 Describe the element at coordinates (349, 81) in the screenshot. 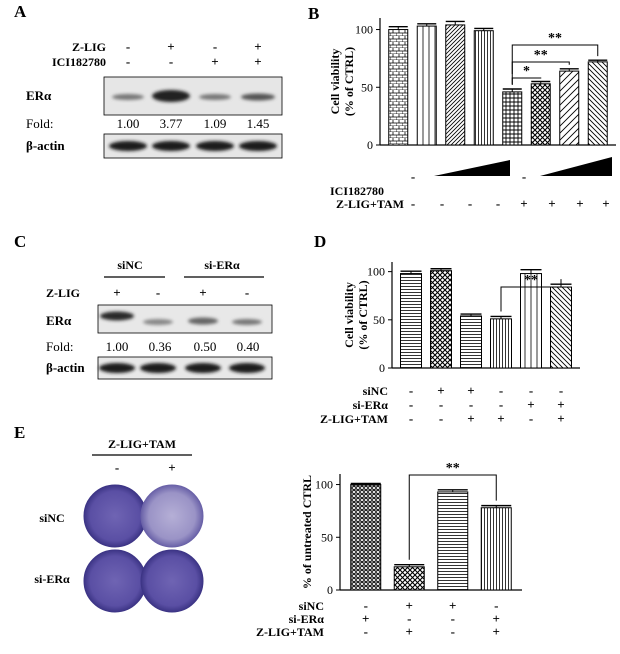

I see `y-axis-label-line: (% of CTRL)` at that location.